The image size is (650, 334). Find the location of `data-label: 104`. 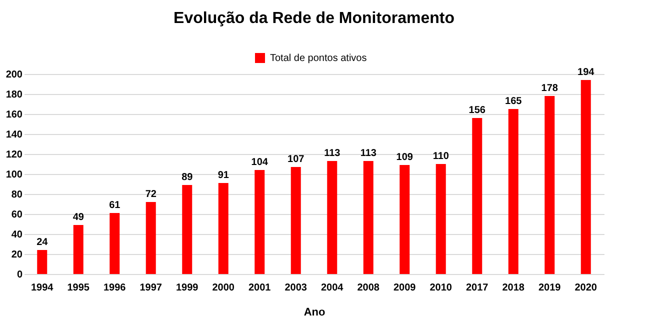

data-label: 104 is located at coordinates (259, 162).